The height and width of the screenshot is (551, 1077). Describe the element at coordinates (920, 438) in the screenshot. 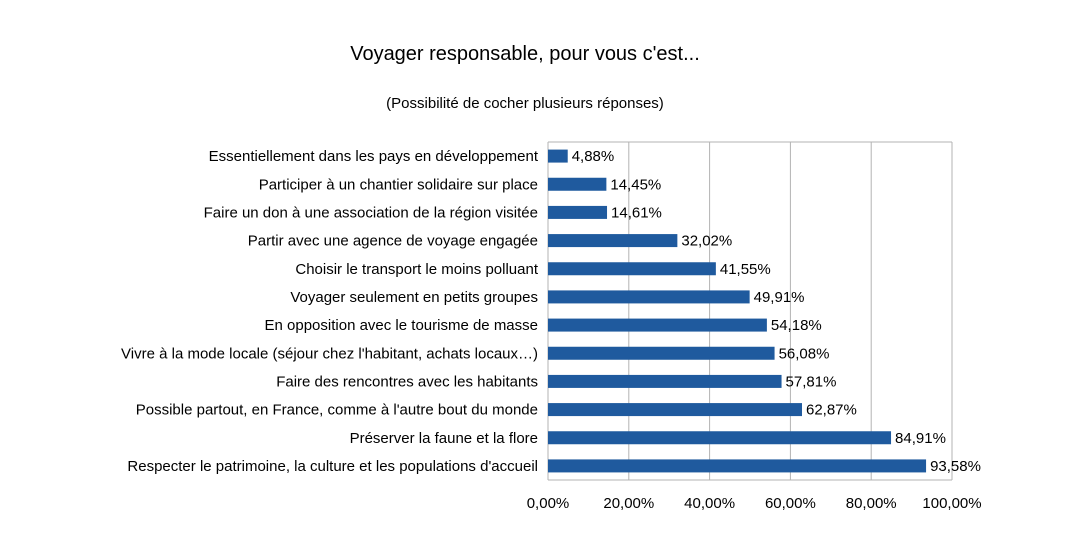

I see `data-label: 84,91%` at that location.